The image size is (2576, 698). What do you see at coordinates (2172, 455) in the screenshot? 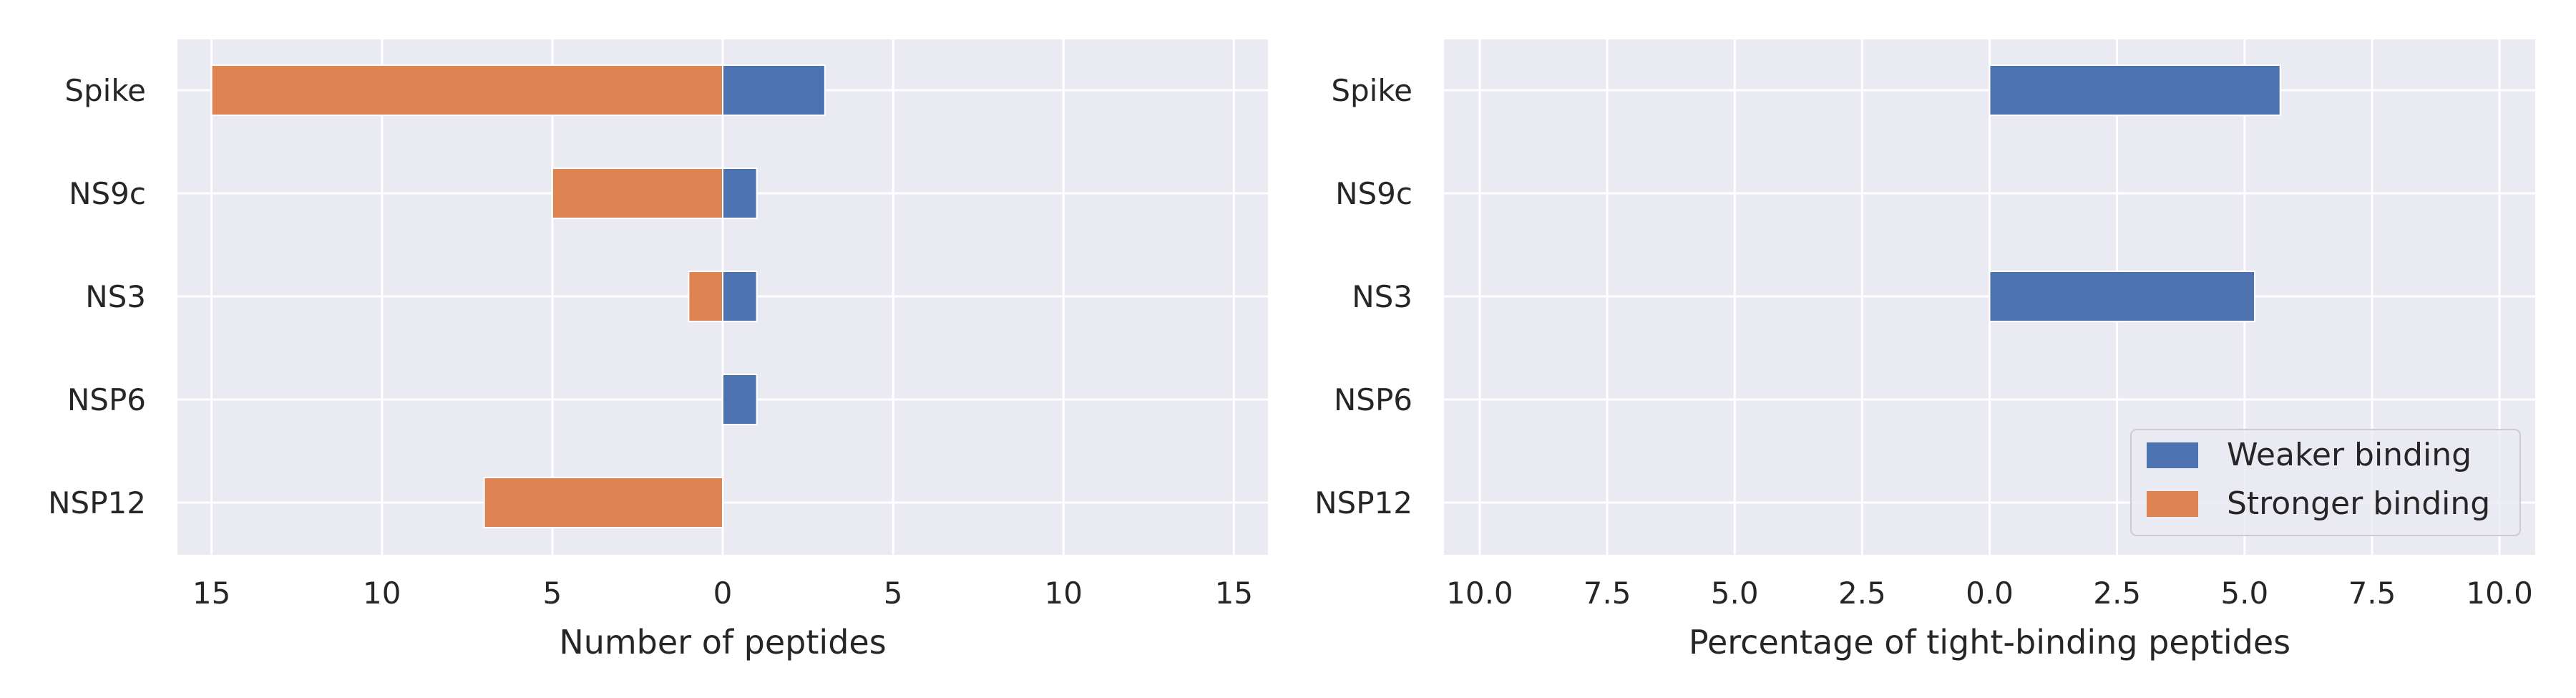
I see `legend-swatch-weaker-binding` at bounding box center [2172, 455].